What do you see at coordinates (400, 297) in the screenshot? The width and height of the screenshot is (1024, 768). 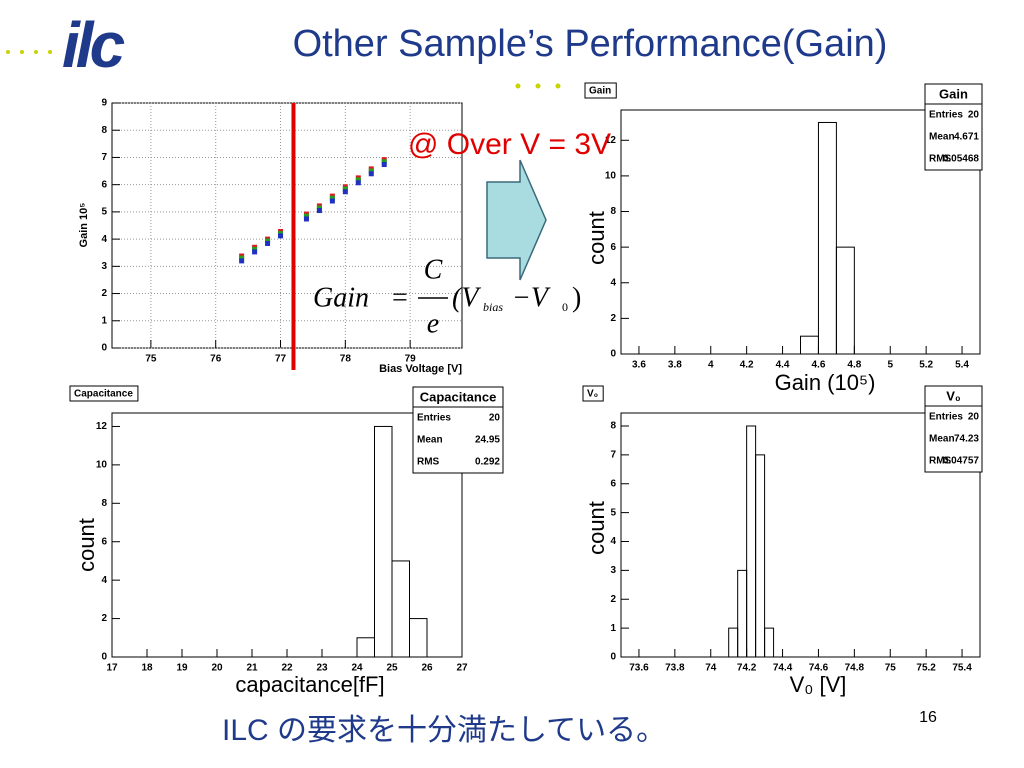 I see `formula-eq: =` at bounding box center [400, 297].